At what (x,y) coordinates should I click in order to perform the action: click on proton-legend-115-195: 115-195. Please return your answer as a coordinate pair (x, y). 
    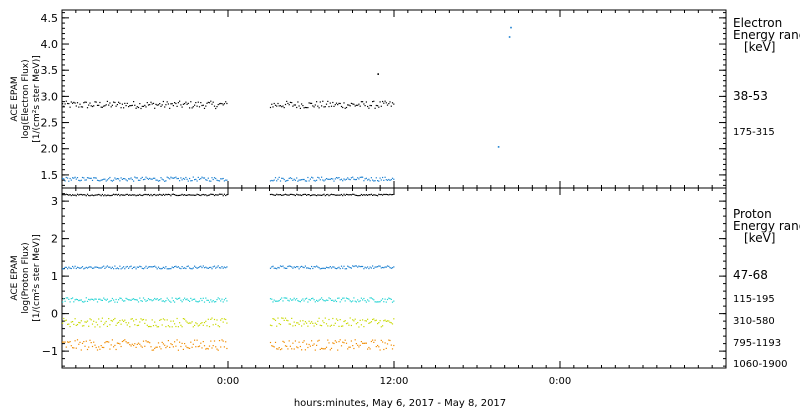
    Looking at the image, I should click on (754, 299).